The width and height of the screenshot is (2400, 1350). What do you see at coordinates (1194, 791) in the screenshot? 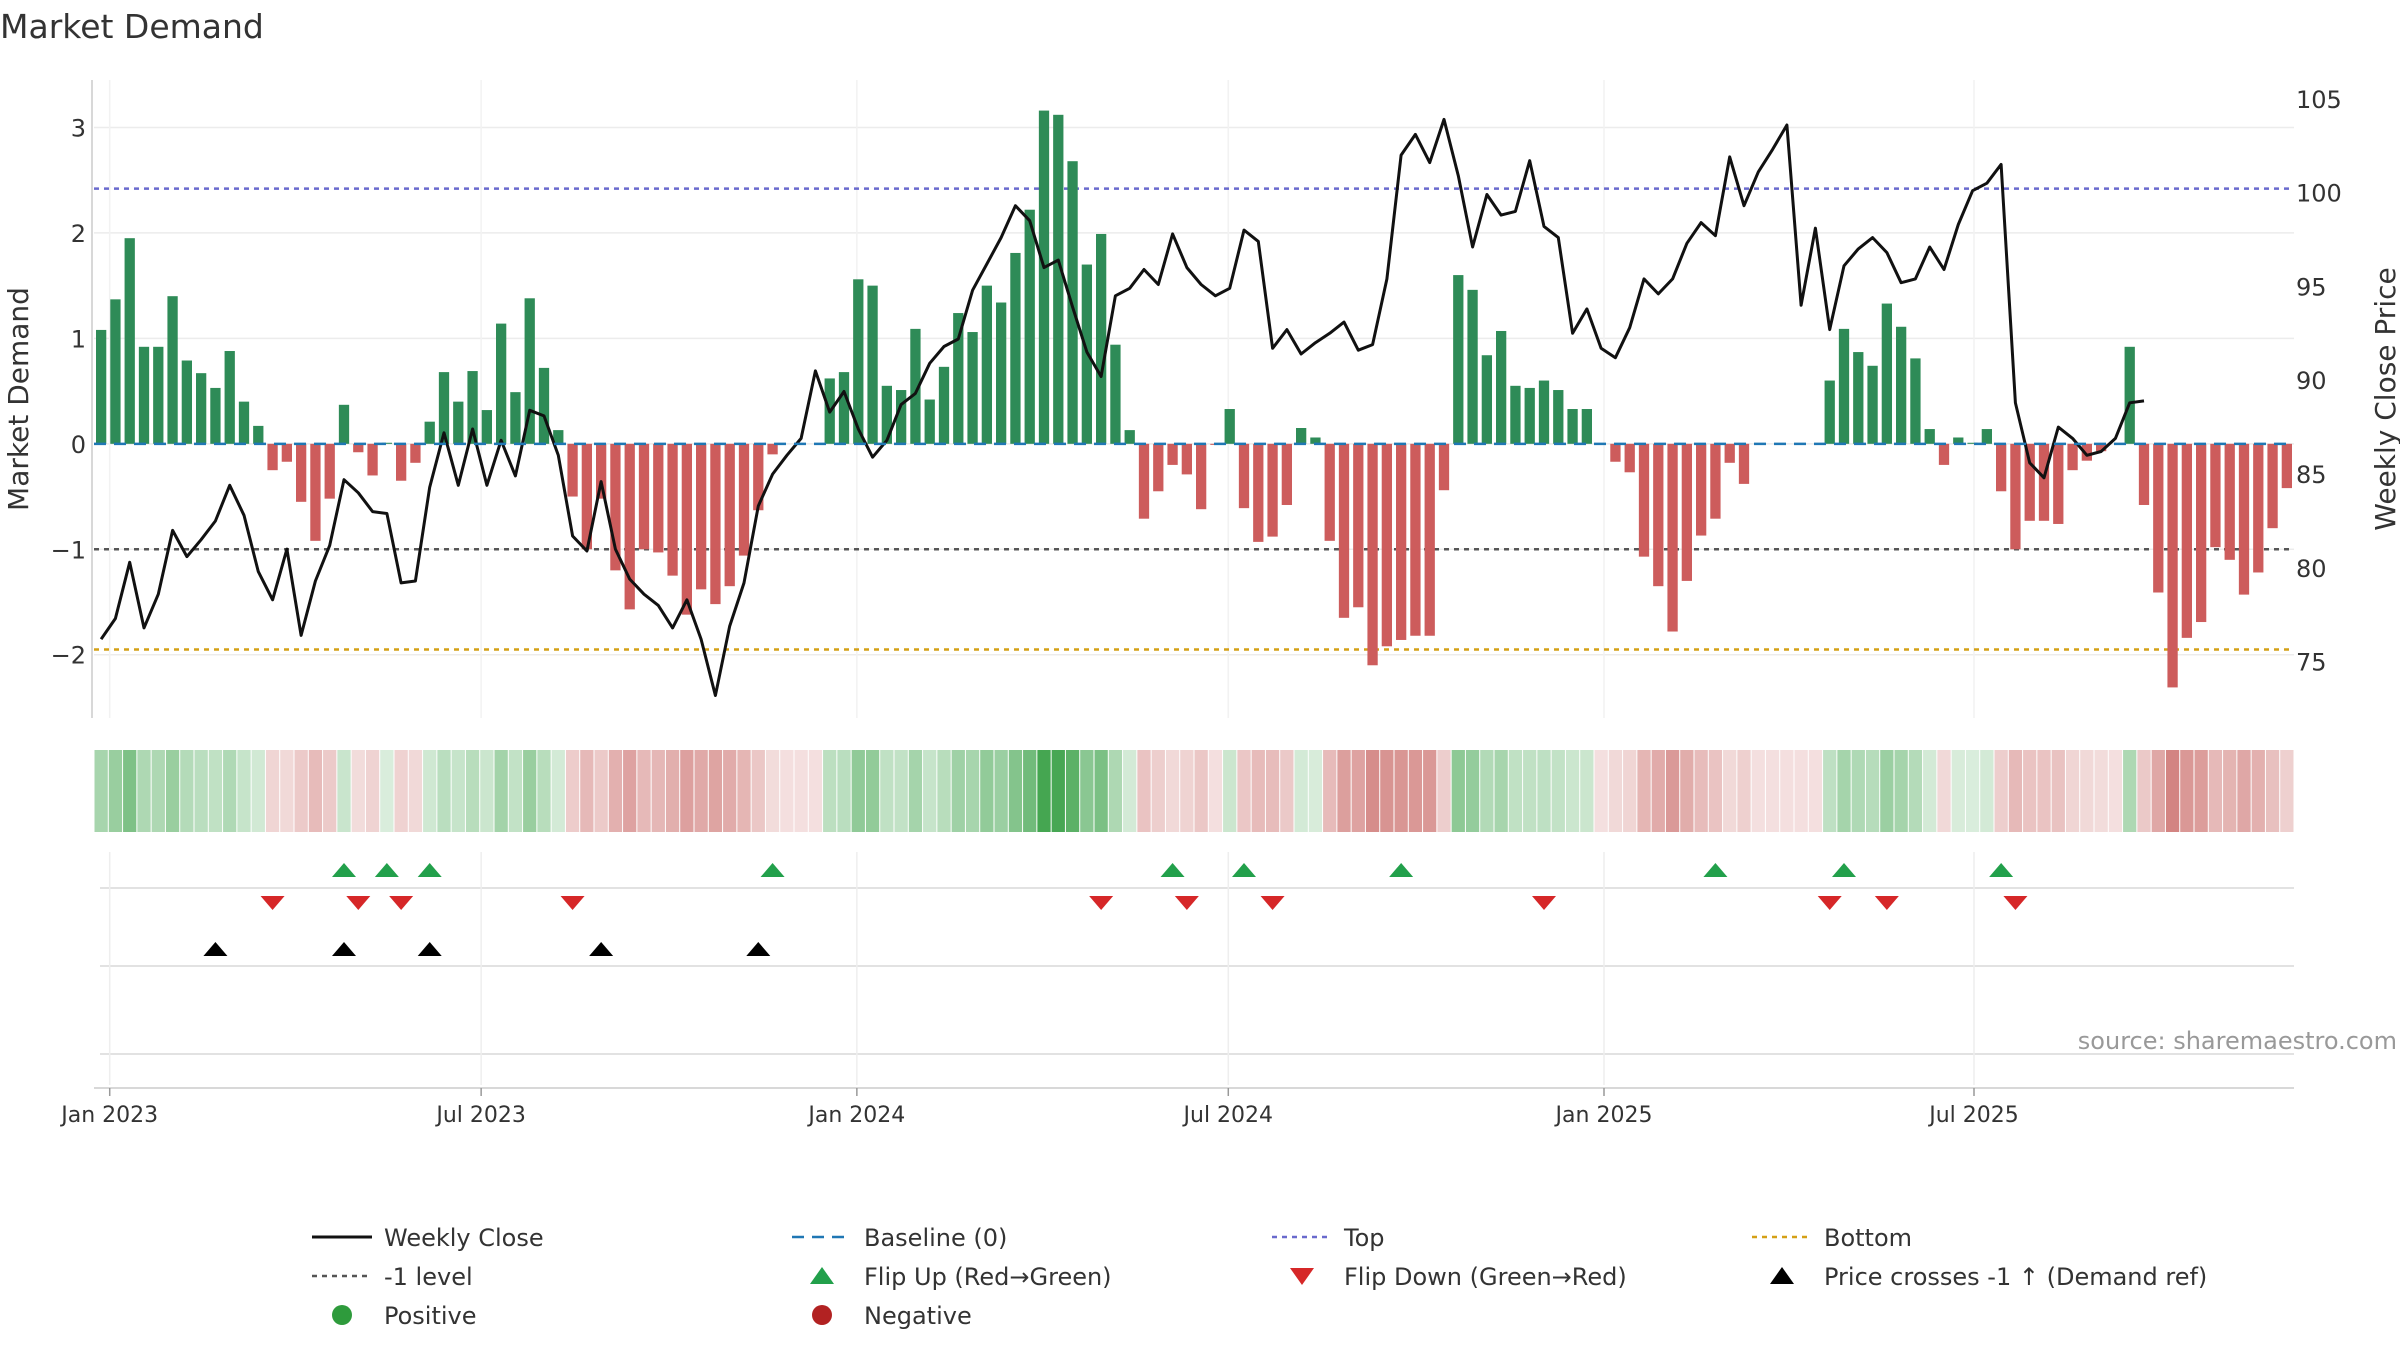
I see `demand-heat-strip` at bounding box center [1194, 791].